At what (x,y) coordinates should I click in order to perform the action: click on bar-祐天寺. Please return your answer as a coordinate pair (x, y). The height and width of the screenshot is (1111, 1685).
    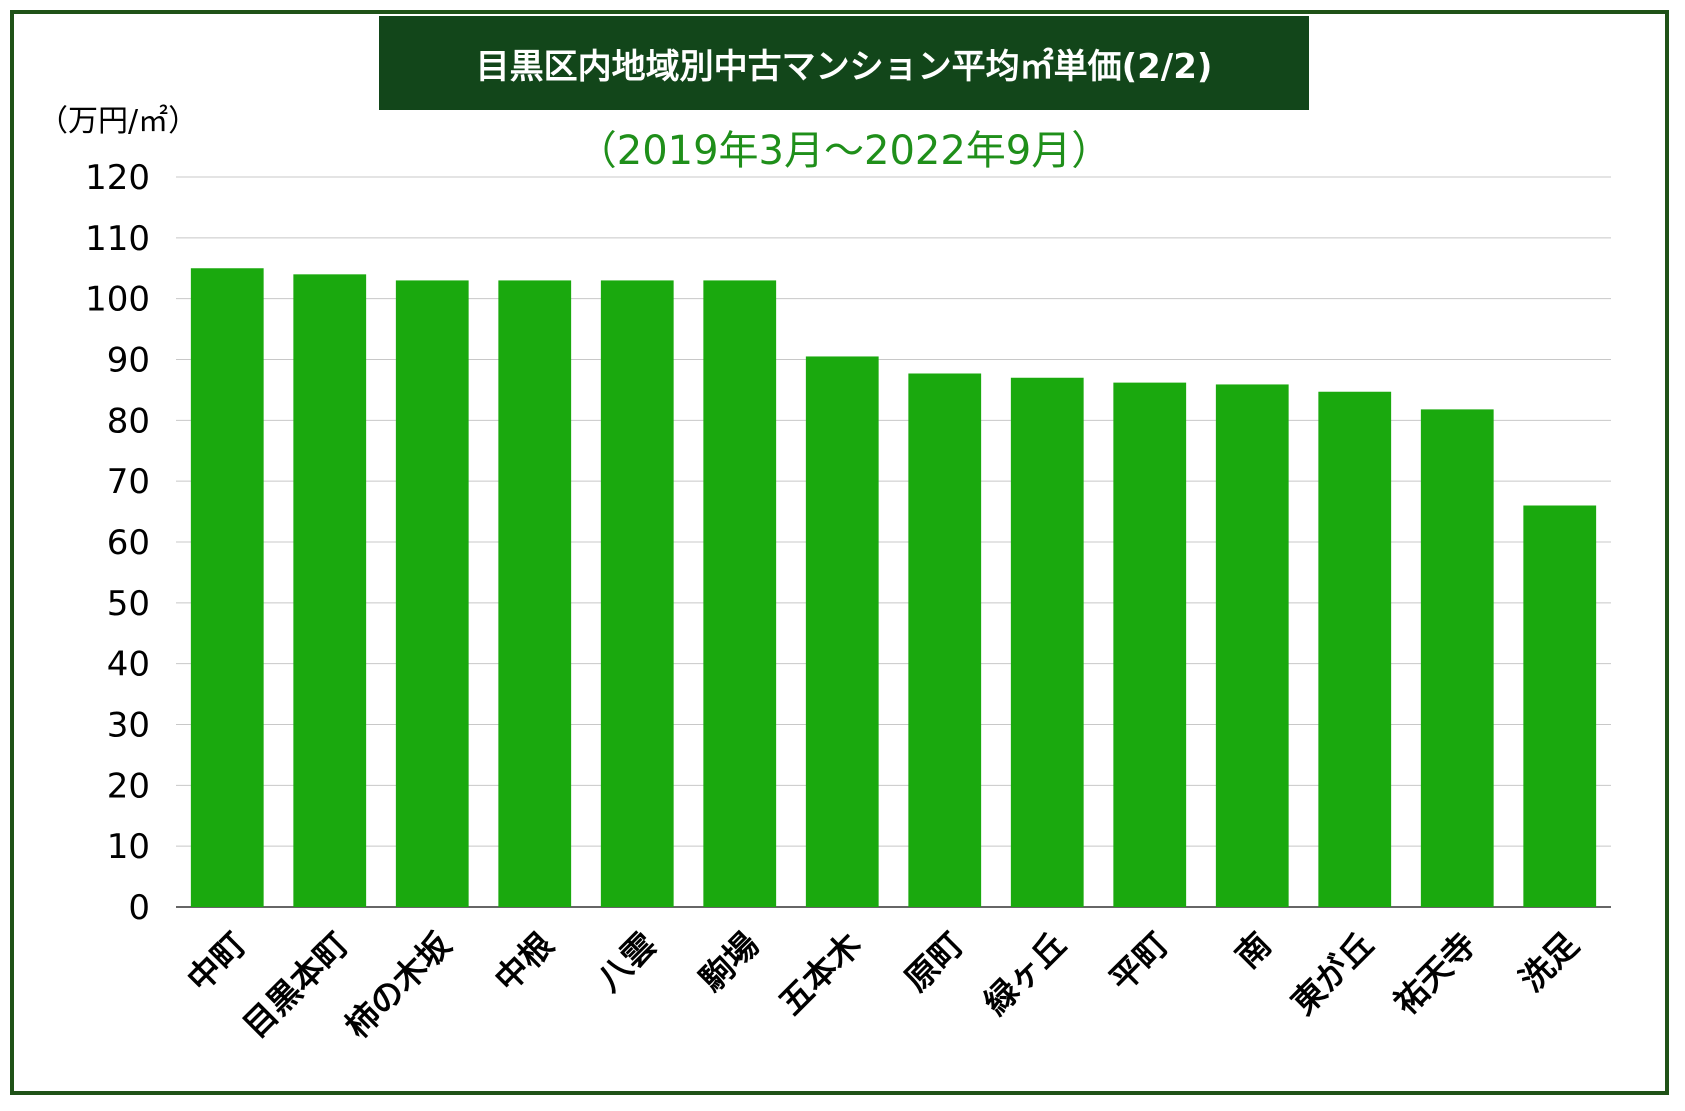
    Looking at the image, I should click on (1457, 658).